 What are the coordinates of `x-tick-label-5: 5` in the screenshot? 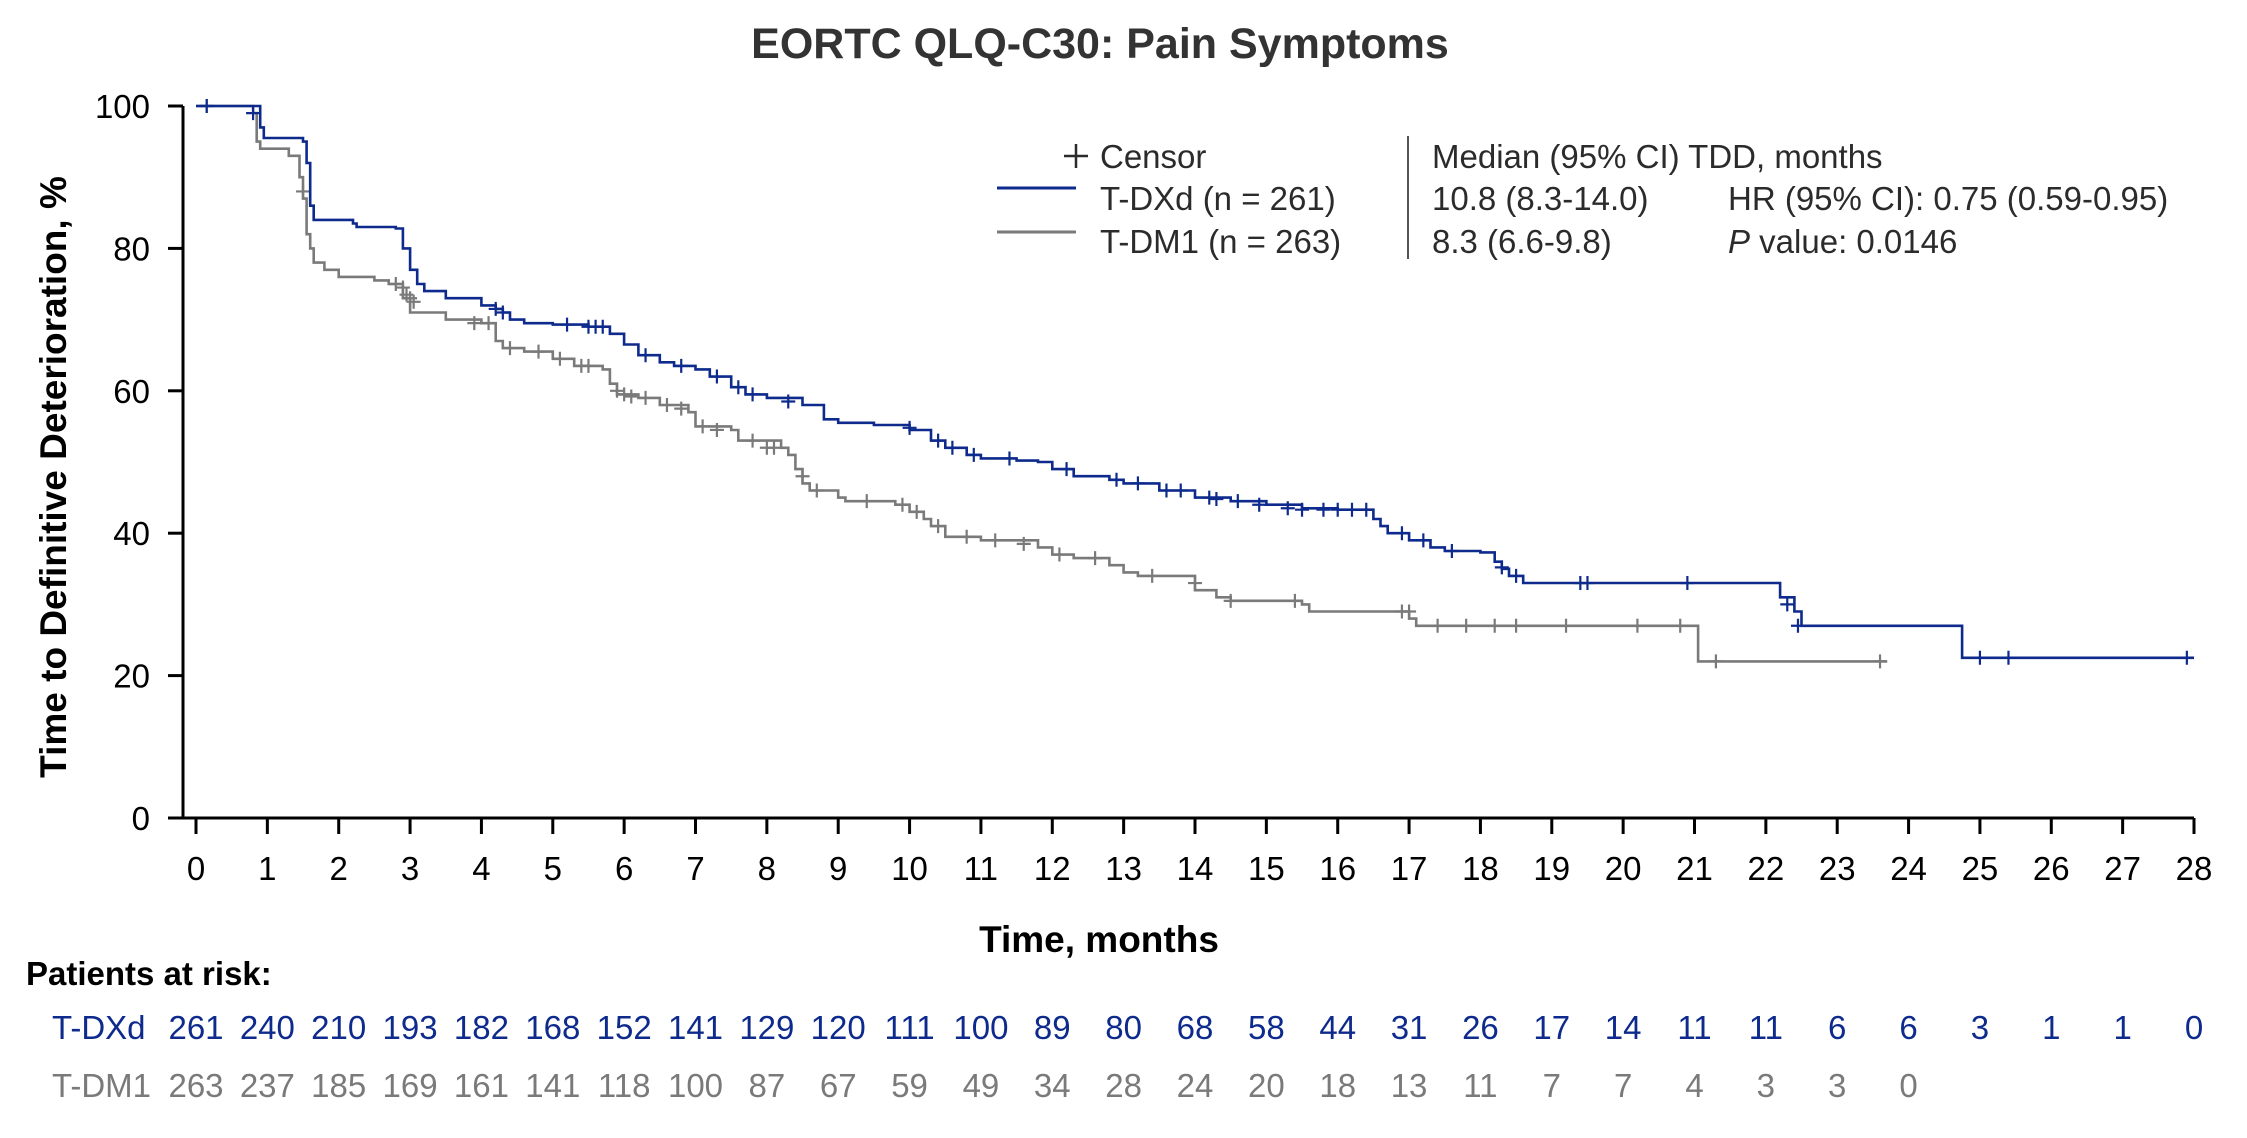 It's located at (553, 868).